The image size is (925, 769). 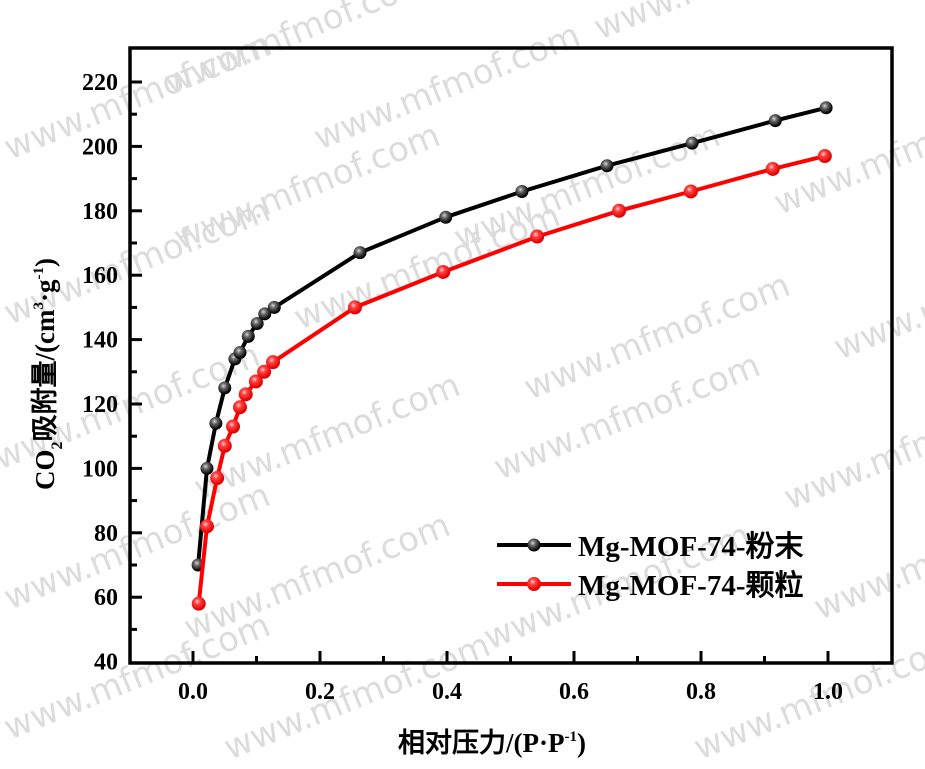 What do you see at coordinates (48, 374) in the screenshot?
I see `y-axis-title: CO2吸附量/(cm3·g-1)` at bounding box center [48, 374].